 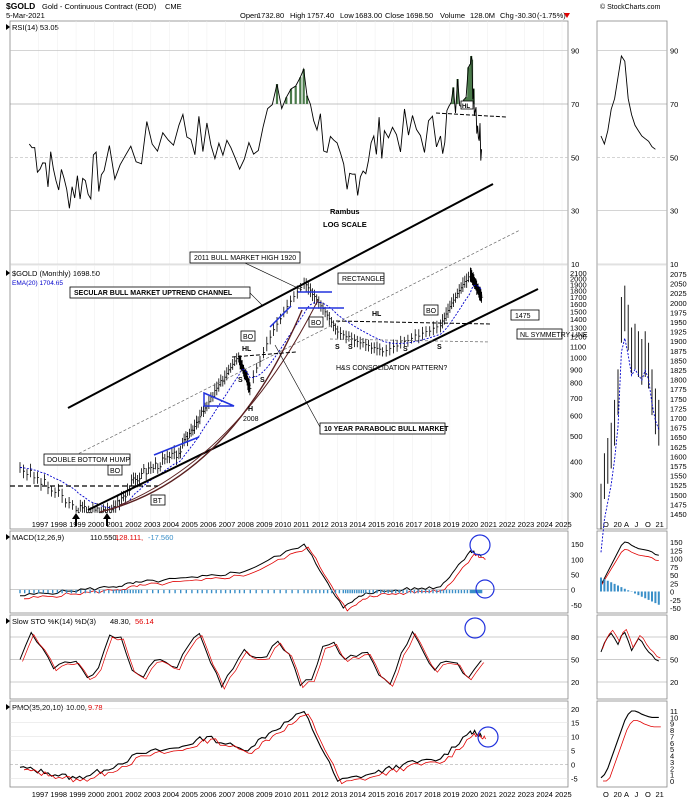 I want to click on s-label-5: S, so click(x=405, y=349).